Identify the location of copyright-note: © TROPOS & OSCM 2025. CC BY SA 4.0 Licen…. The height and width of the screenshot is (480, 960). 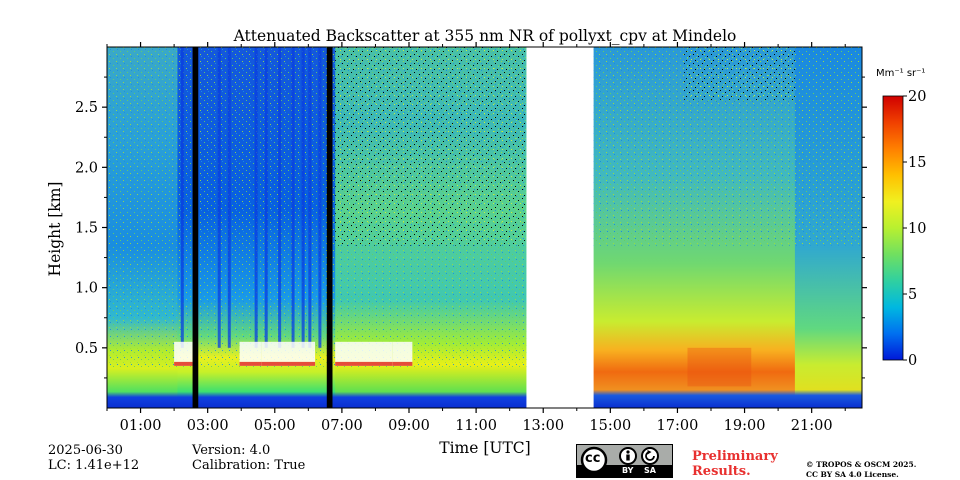
(861, 470).